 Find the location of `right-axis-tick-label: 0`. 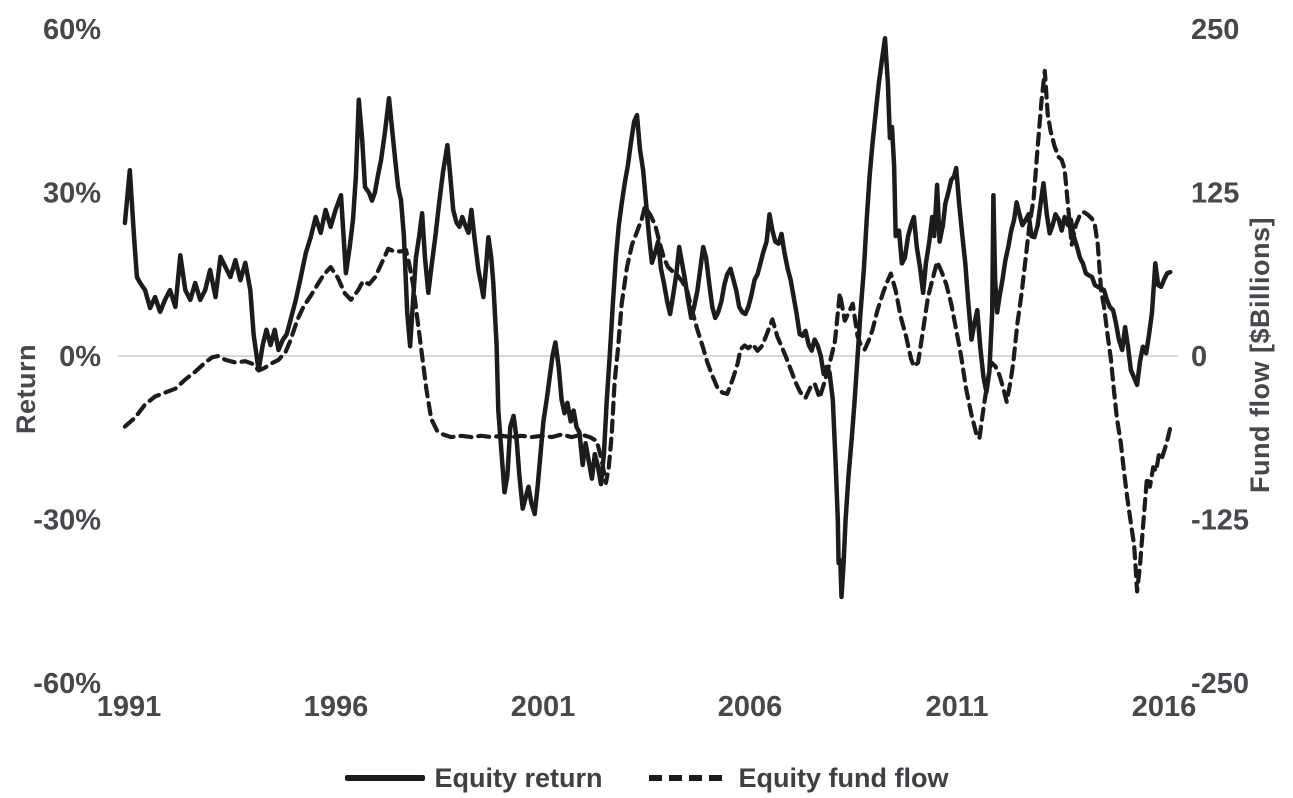

right-axis-tick-label: 0 is located at coordinates (1199, 357).